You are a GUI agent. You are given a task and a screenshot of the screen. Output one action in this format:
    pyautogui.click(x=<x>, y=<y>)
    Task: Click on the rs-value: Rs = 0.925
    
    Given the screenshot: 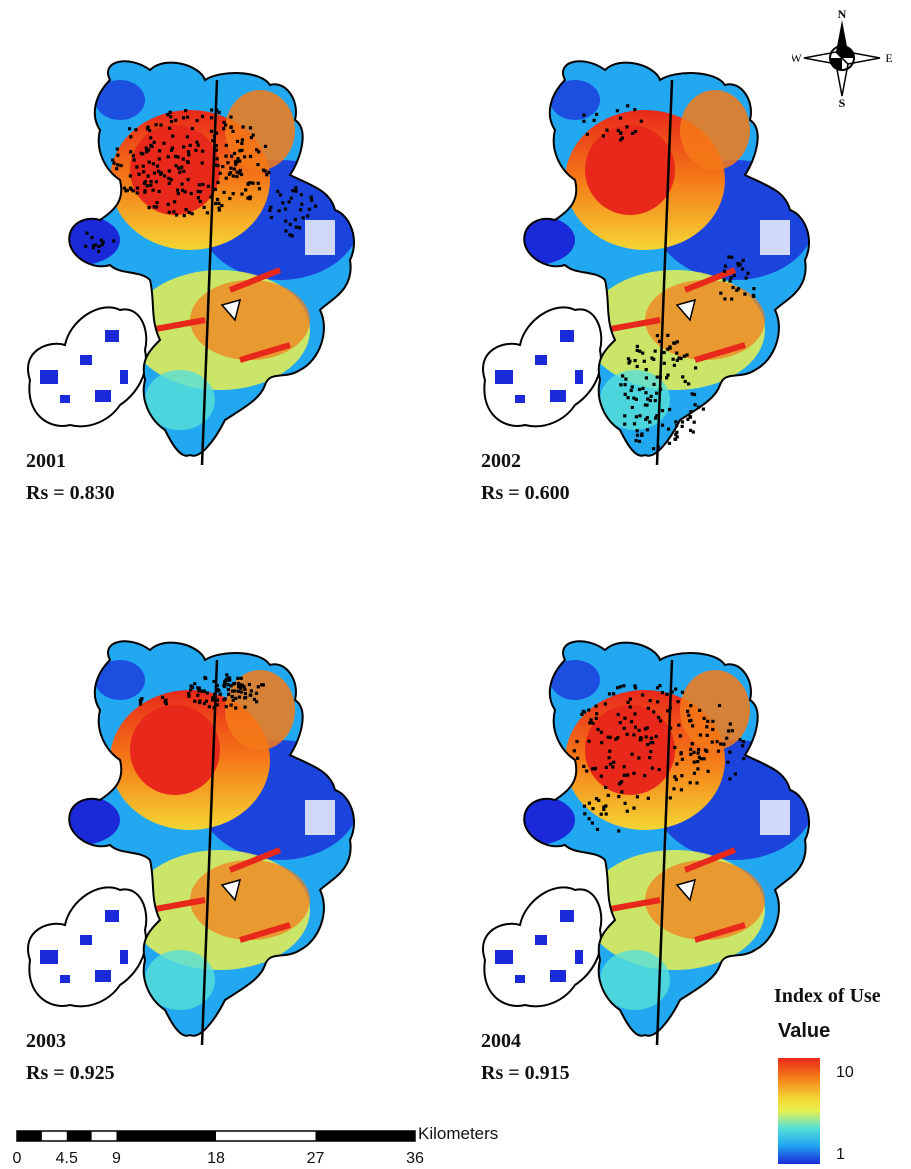 What is the action you would take?
    pyautogui.click(x=70, y=1073)
    